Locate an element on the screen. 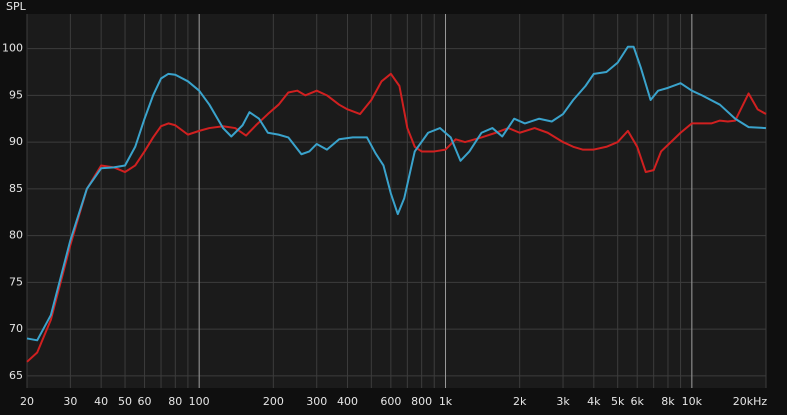 The height and width of the screenshot is (415, 787). x-tick-label: 5k is located at coordinates (618, 401).